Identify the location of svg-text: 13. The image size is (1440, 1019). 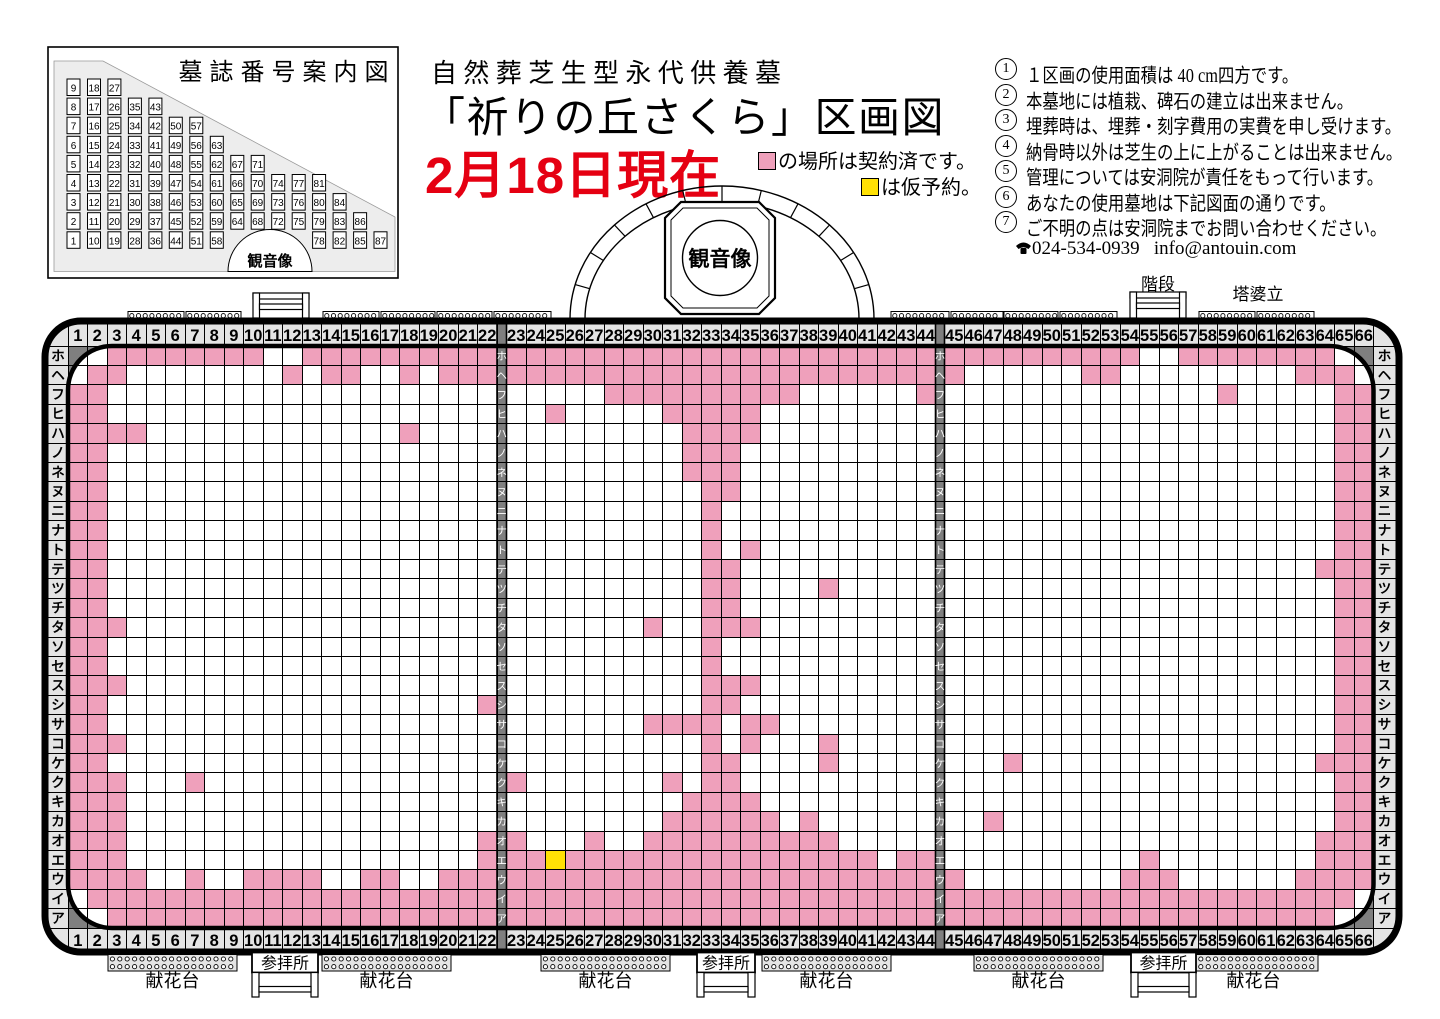
(312, 336).